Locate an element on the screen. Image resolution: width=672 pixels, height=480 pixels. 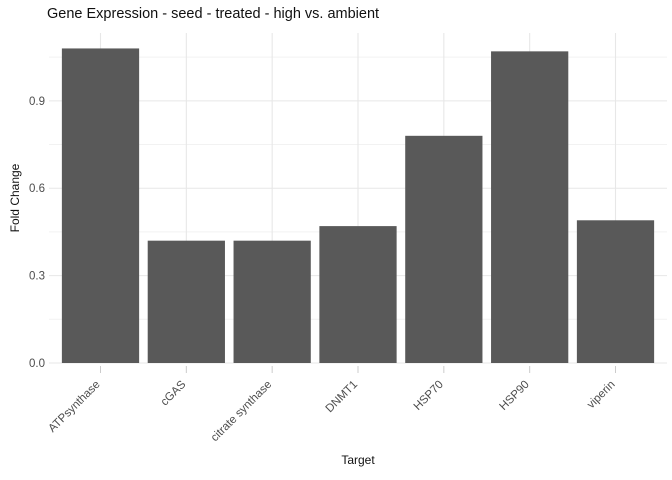
x-axis-title: Target is located at coordinates (358, 460).